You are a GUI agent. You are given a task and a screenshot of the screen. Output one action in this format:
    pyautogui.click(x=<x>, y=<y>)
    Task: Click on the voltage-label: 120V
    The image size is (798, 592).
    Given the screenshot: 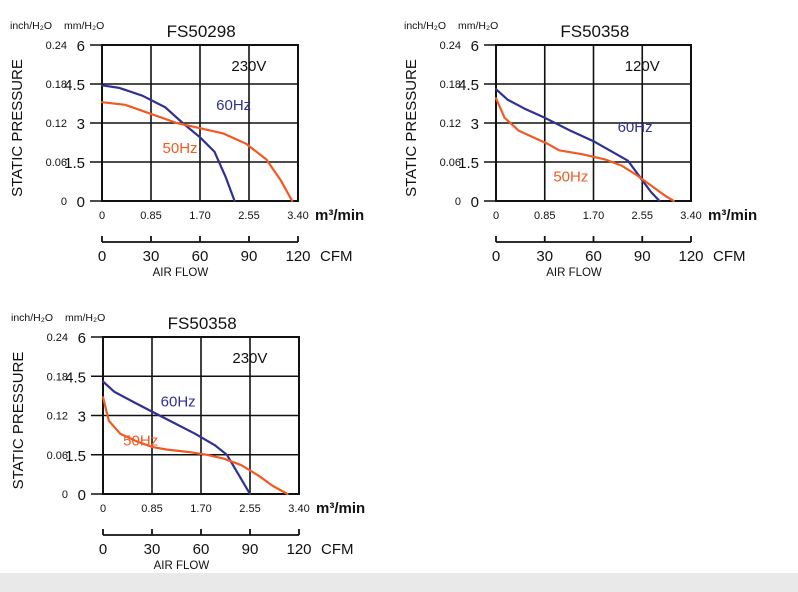 What is the action you would take?
    pyautogui.click(x=642, y=66)
    